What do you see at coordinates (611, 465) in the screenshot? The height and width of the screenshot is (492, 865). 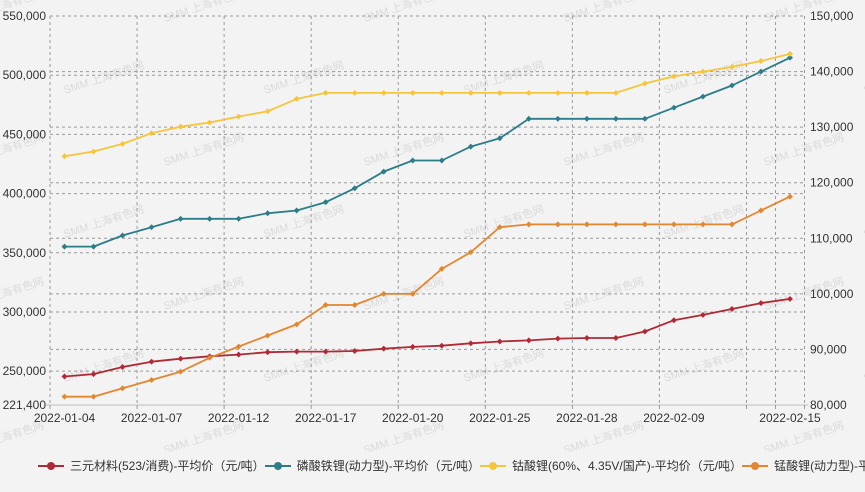 I see `legend-item-lco: 钴酸锂(60%、4.35V/国产)-平均价（元/吨）` at bounding box center [611, 465].